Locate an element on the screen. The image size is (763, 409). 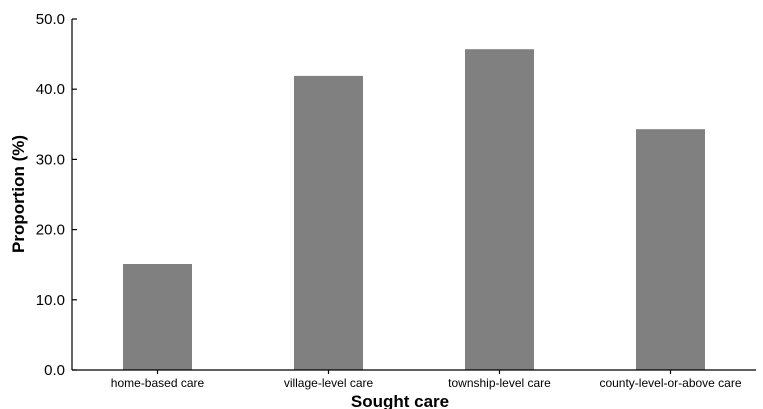
y-tick-label: 20.0 is located at coordinates (50, 230).